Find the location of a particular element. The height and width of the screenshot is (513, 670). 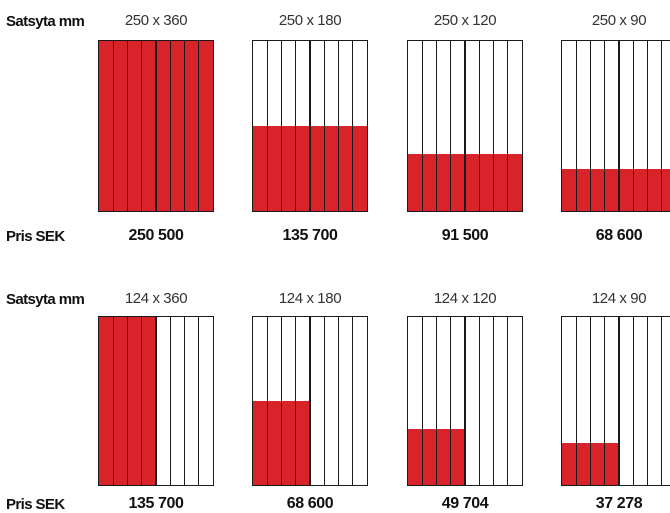

row-2-size-1: 124 x 360 is located at coordinates (156, 298).